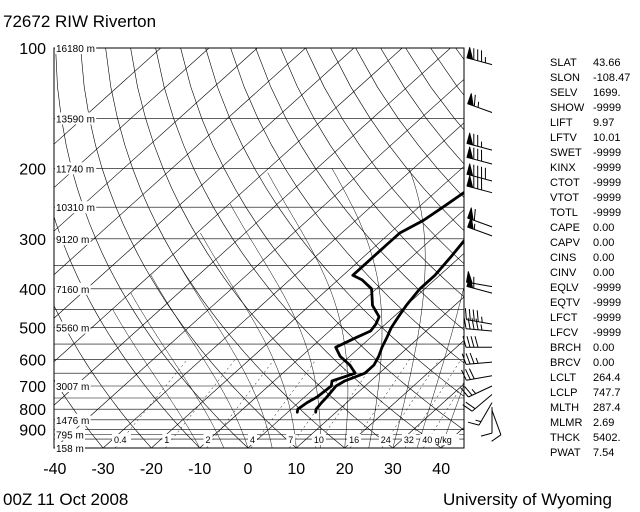 This screenshot has height=512, width=640. Describe the element at coordinates (199, 469) in the screenshot. I see `temperature-label--10: -10` at that location.